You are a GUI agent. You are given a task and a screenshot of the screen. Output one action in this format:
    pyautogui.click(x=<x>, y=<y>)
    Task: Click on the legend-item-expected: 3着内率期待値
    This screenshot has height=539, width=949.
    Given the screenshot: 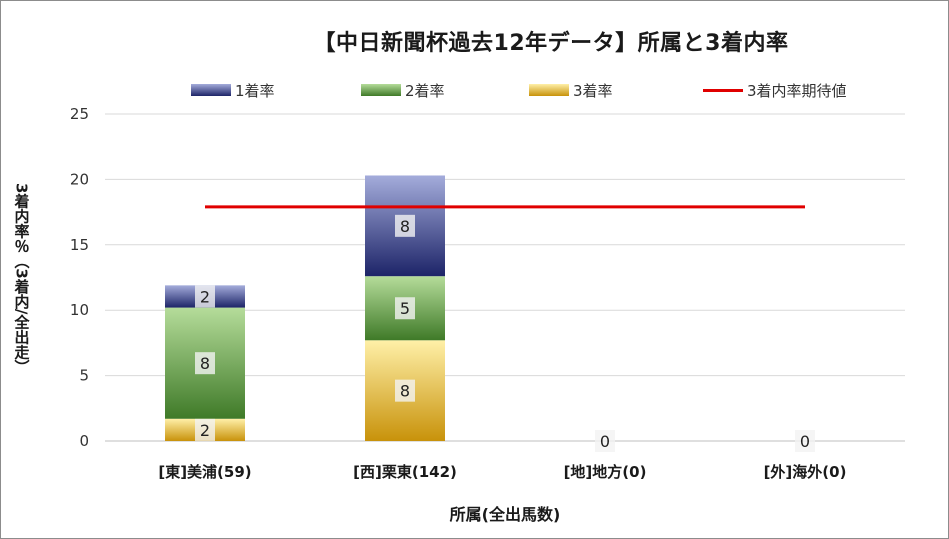 What is the action you would take?
    pyautogui.click(x=775, y=90)
    